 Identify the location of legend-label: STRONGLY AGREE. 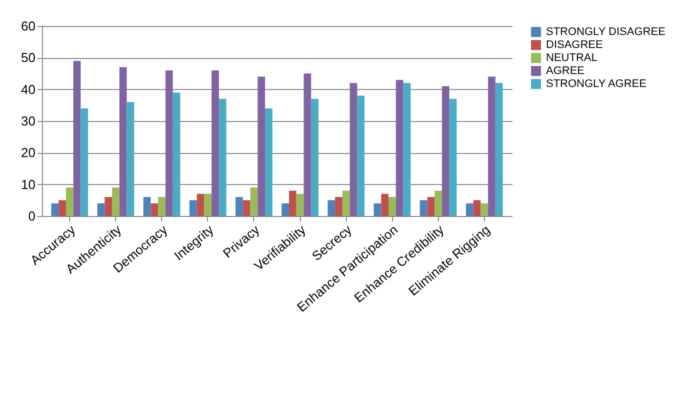
(596, 84).